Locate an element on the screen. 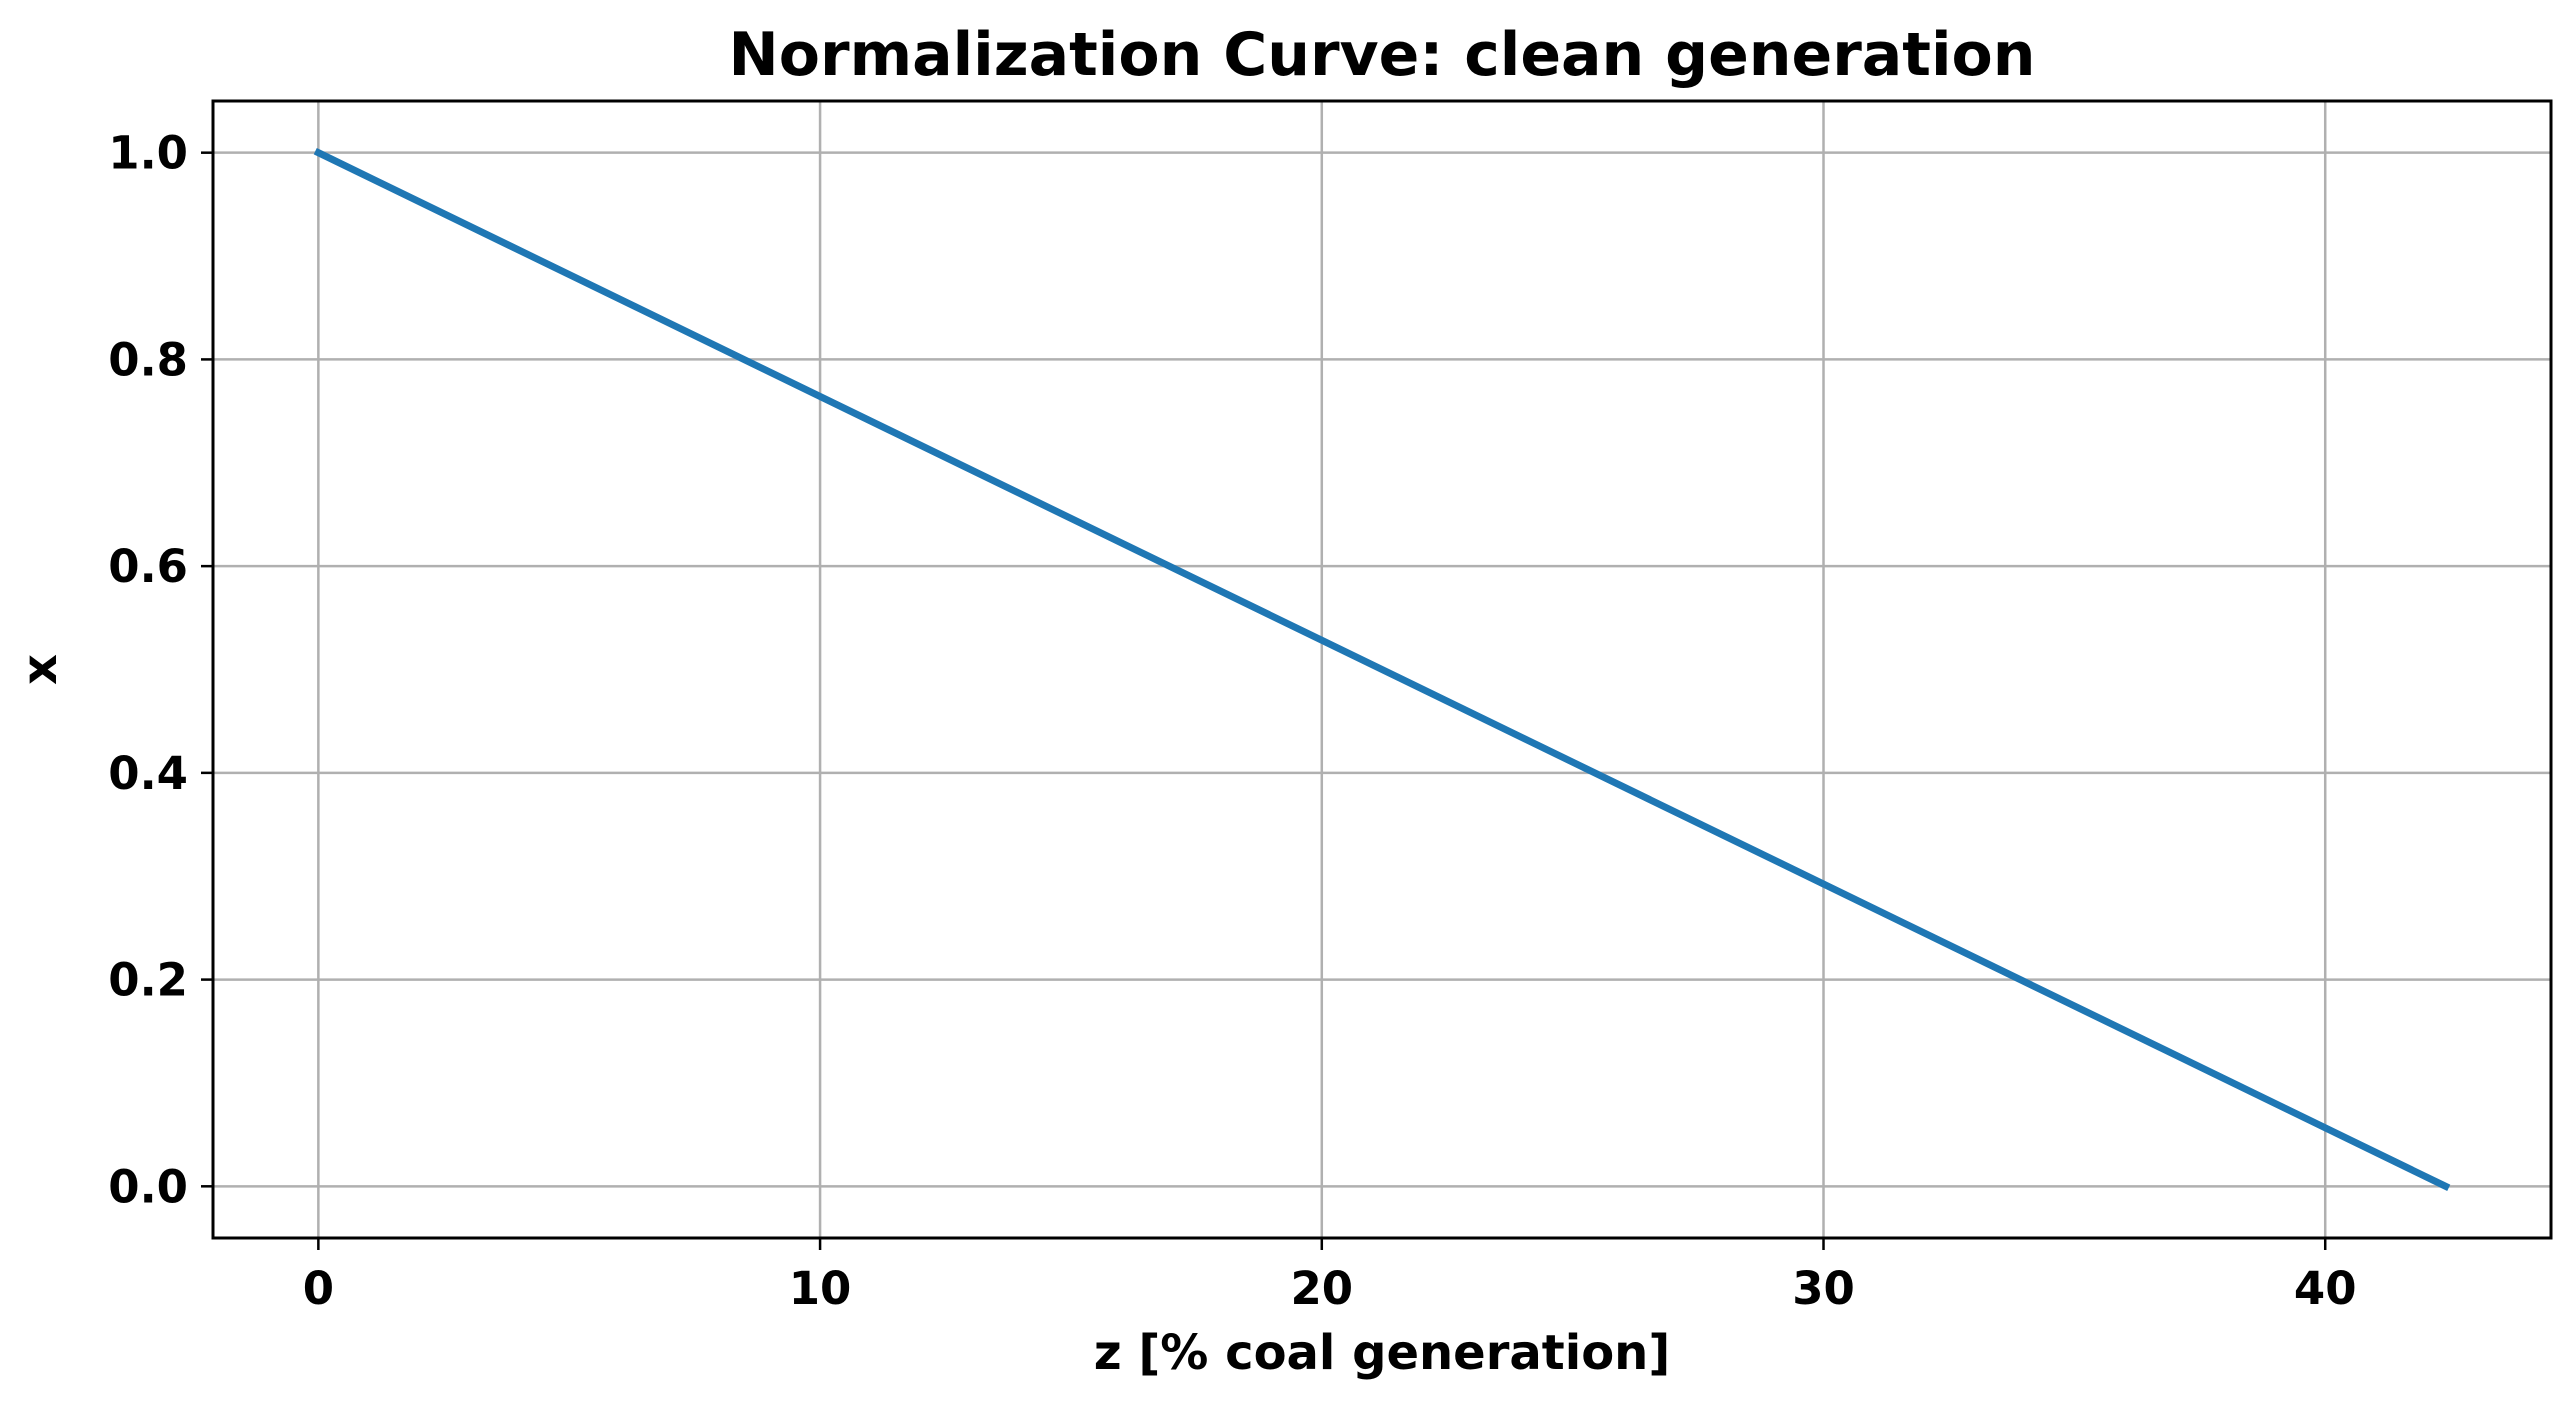 The image size is (2567, 1409). x-tick-label: 30 is located at coordinates (1823, 1288).